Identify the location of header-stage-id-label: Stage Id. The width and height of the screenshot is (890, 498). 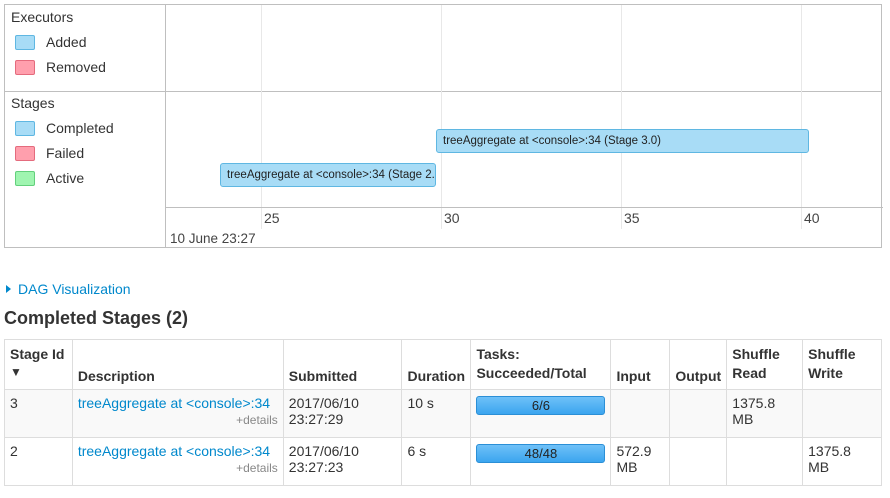
(37, 354).